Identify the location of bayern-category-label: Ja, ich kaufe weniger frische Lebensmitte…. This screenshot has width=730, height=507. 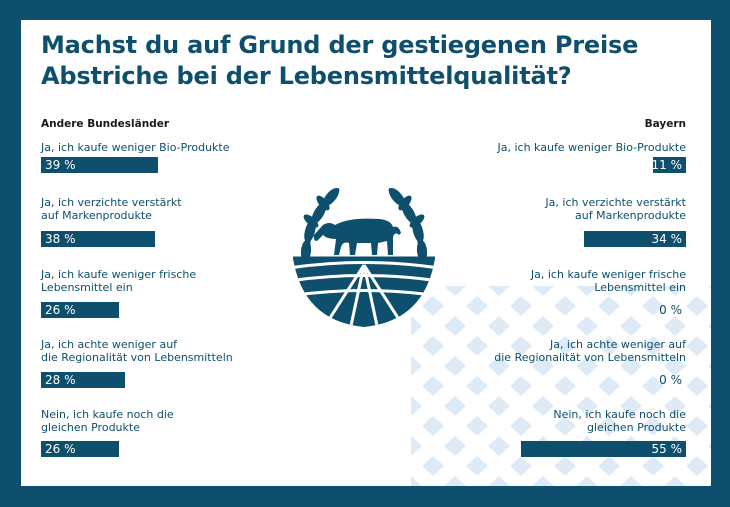
(556, 281).